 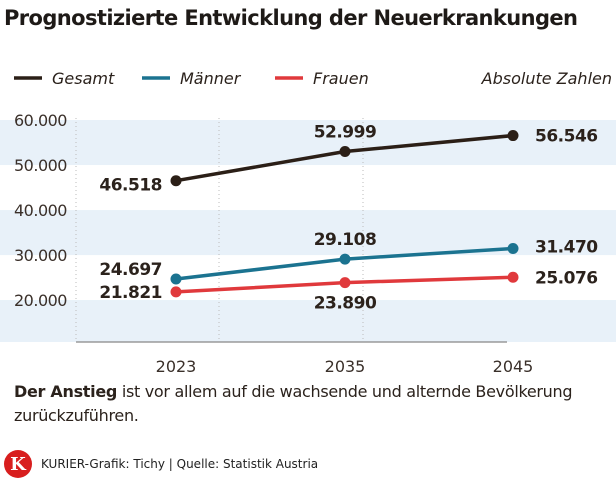 What do you see at coordinates (546, 78) in the screenshot?
I see `unit-label: Absolute Zahlen` at bounding box center [546, 78].